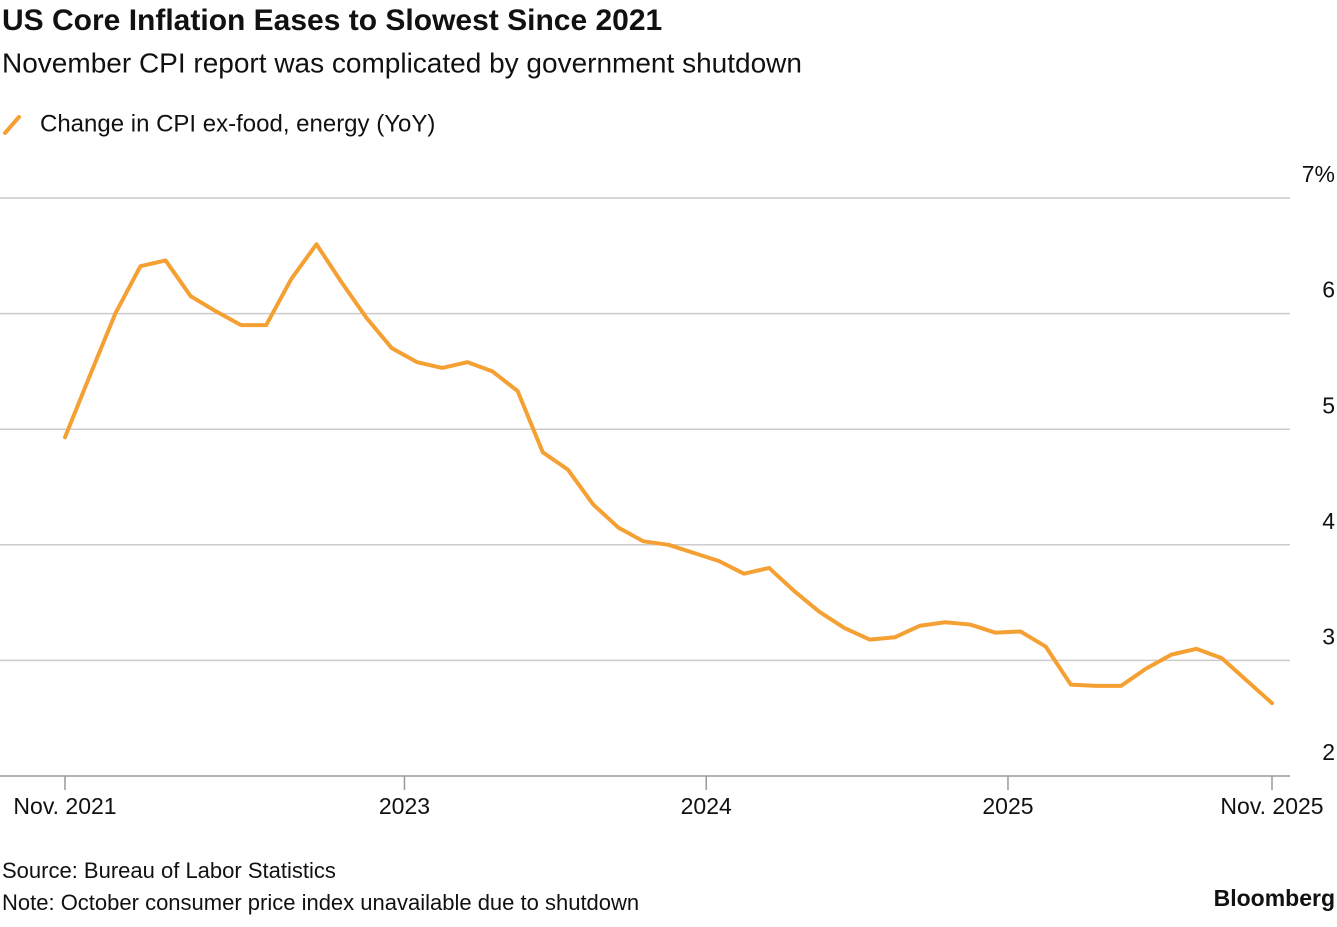  Describe the element at coordinates (1007, 806) in the screenshot. I see `x-tick-label: 2025` at that location.